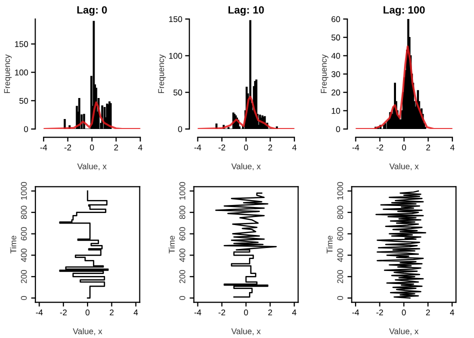 The height and width of the screenshot is (338, 474). I want to click on y-tick-label: 40, so click(335, 55).